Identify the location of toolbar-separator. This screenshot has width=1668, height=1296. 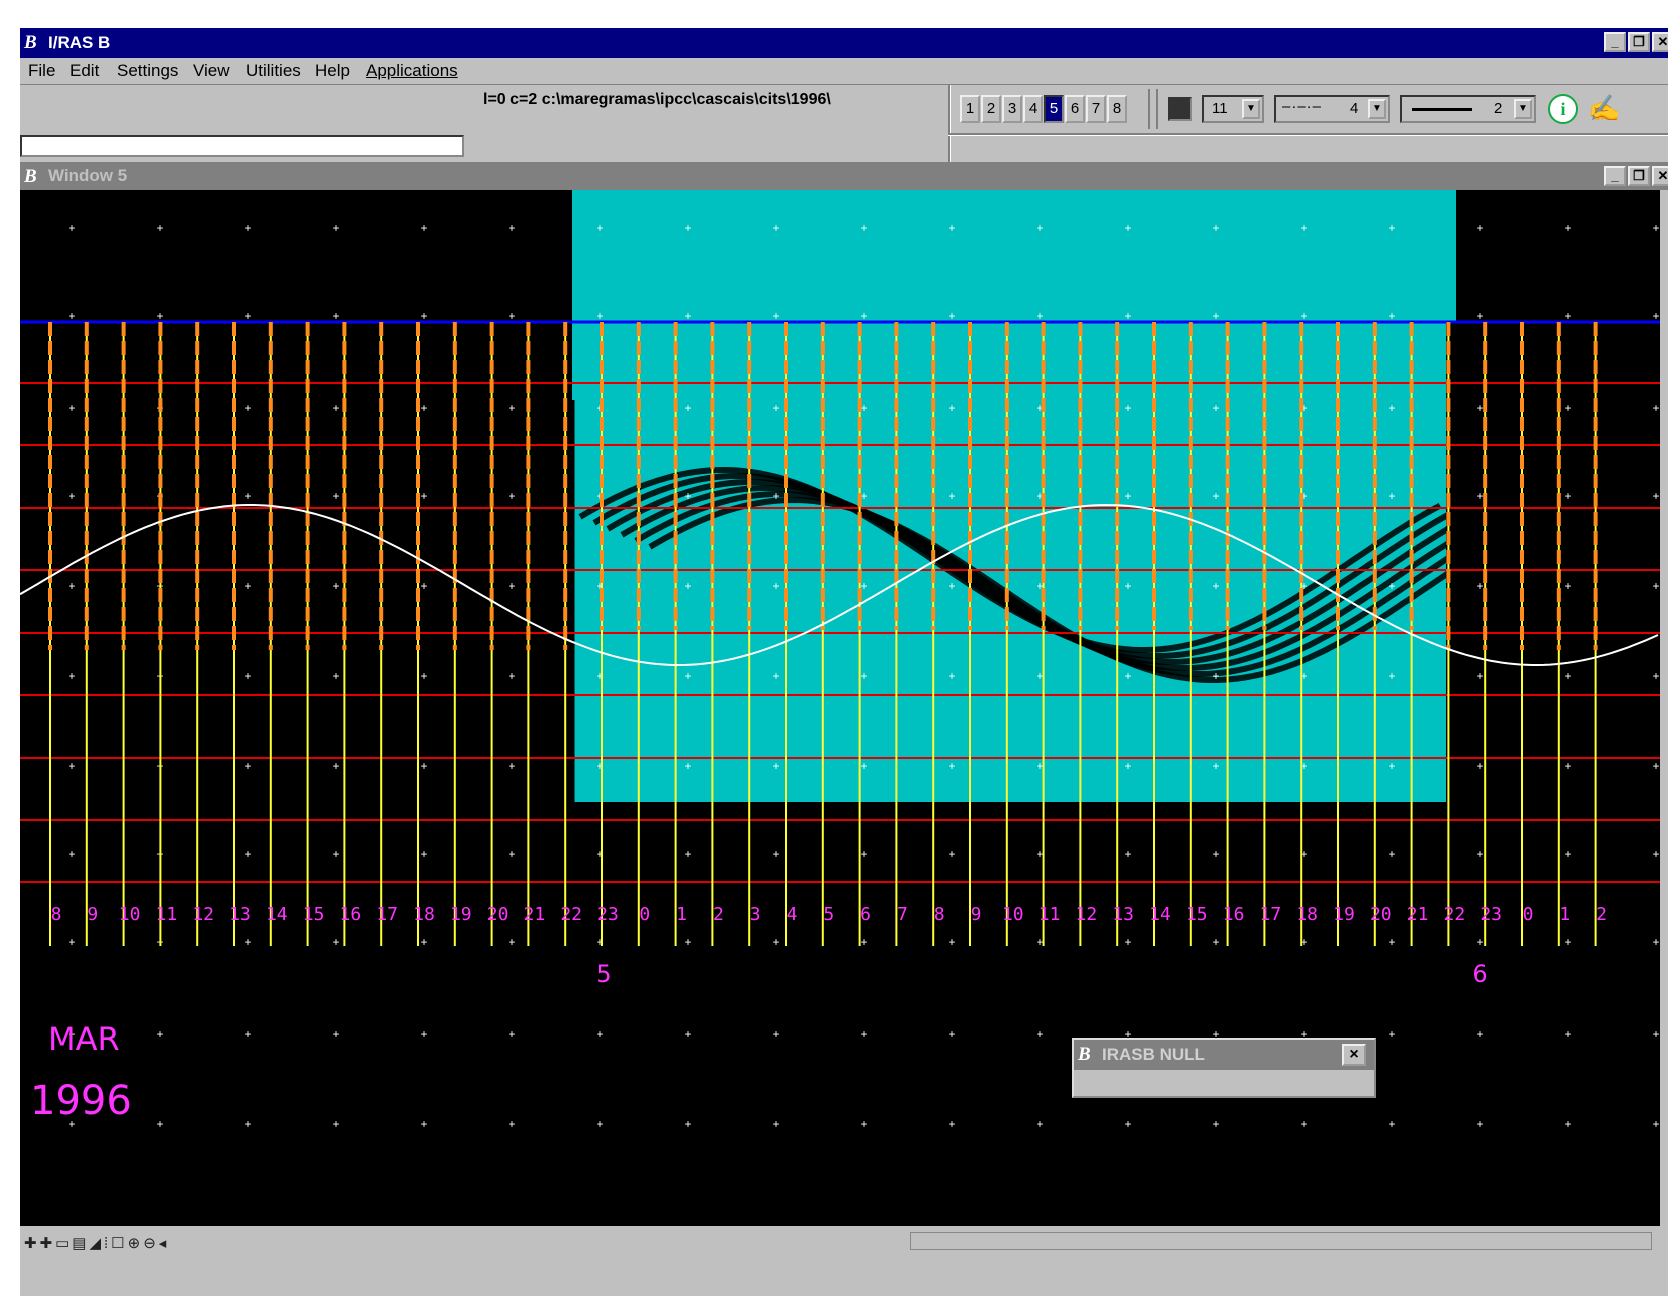
(949, 124).